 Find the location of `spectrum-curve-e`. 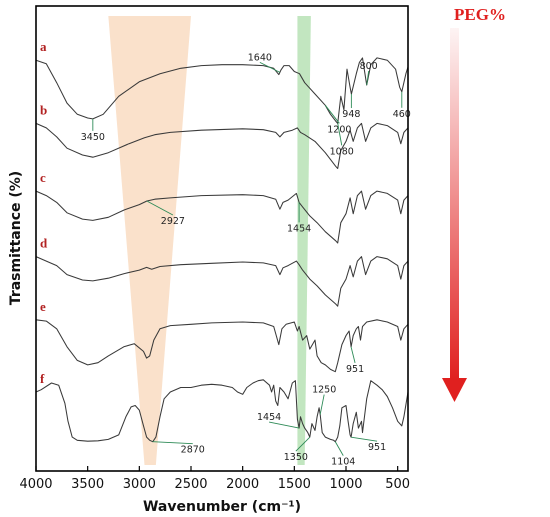

spectrum-curve-e is located at coordinates (222, 346).